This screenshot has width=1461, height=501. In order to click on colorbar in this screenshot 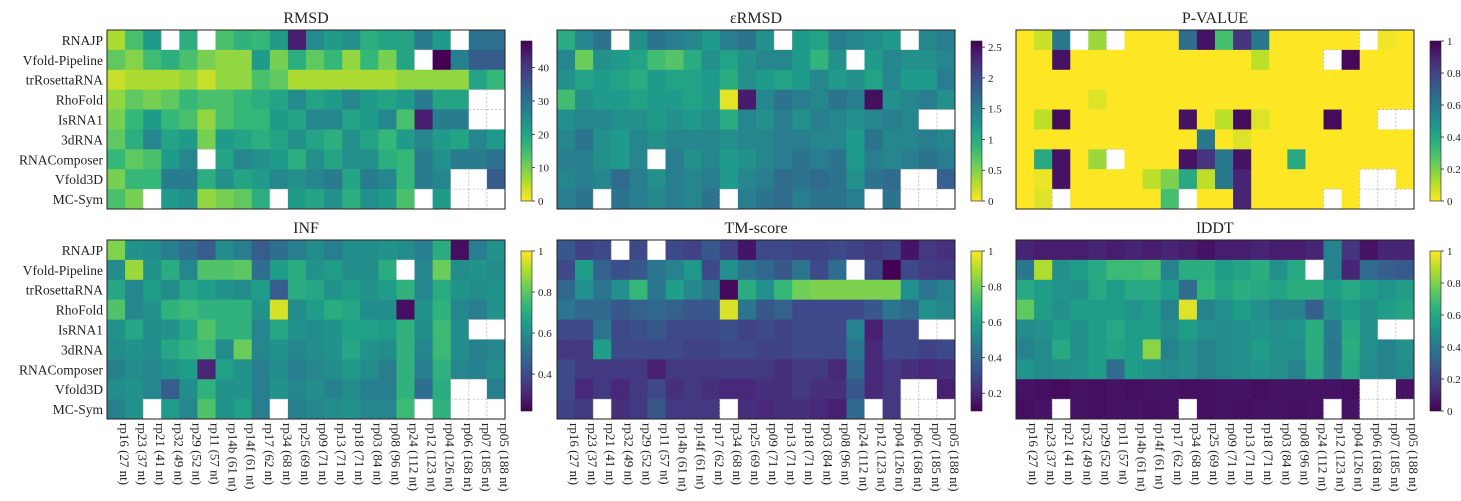, I will do `click(526, 121)`.